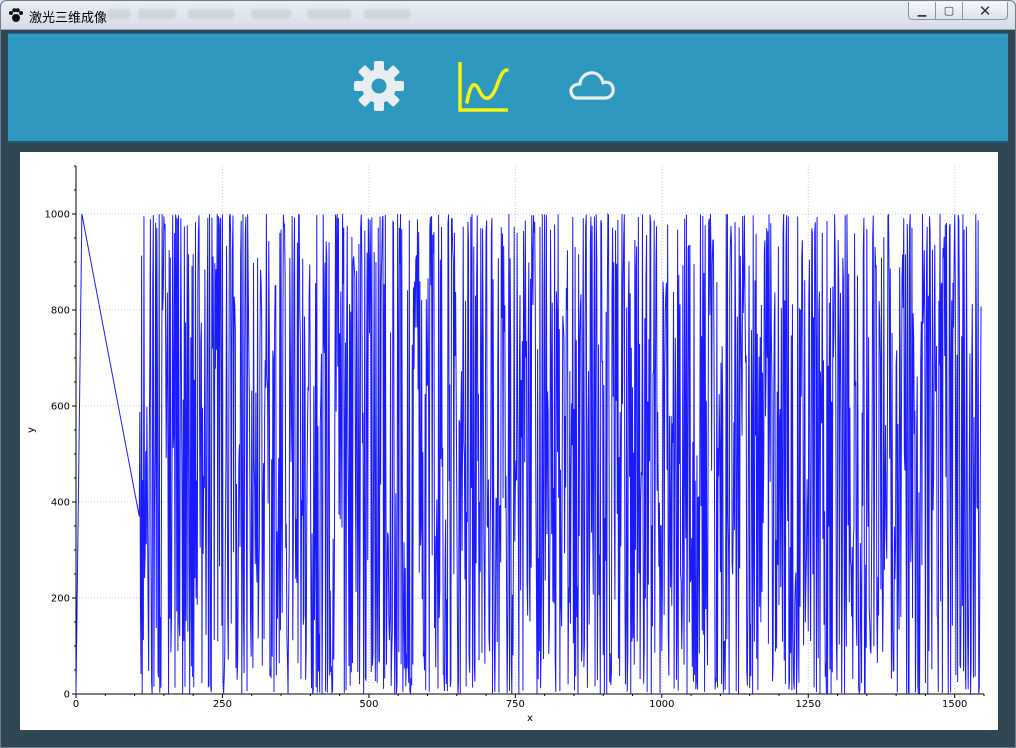  Describe the element at coordinates (515, 704) in the screenshot. I see `x-tick-label: 750` at that location.